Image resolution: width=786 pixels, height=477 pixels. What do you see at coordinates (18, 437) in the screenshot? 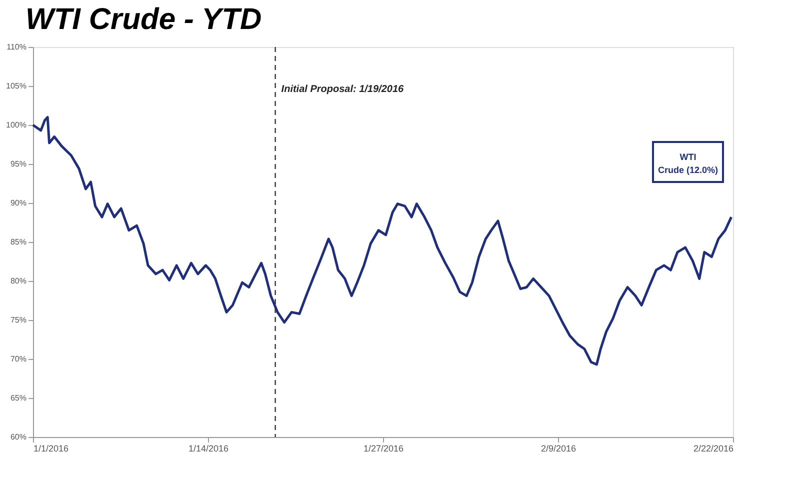
I see `y-tick-label: 60%` at bounding box center [18, 437].